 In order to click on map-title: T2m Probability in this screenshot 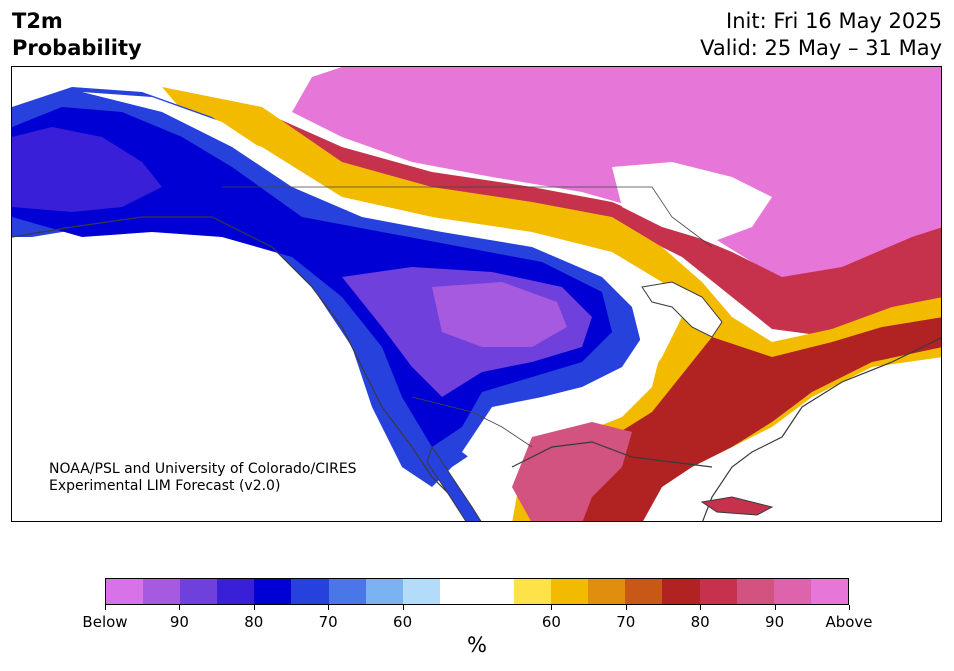, I will do `click(77, 35)`.